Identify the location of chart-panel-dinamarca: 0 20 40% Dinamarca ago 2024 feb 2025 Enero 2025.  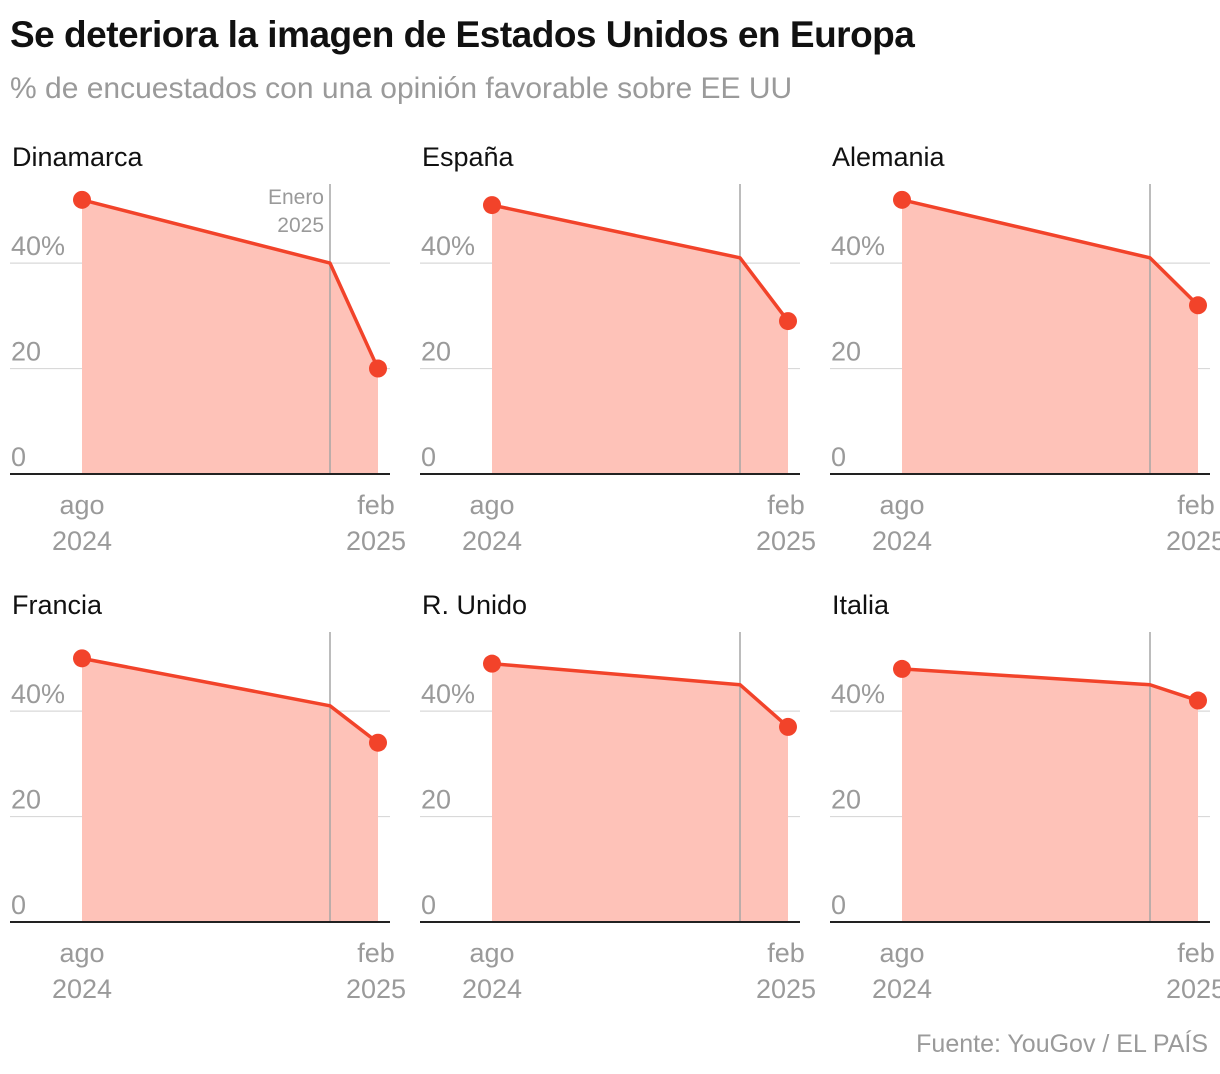
(208, 349).